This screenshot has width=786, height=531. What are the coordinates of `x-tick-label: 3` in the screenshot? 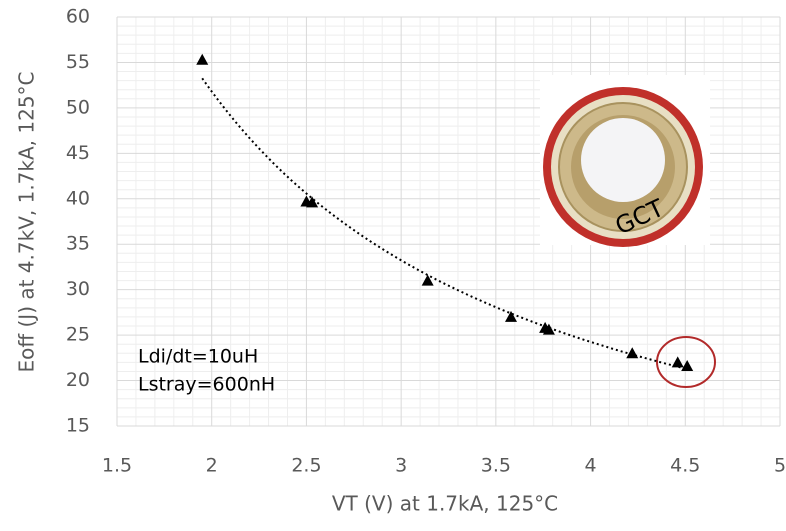 It's located at (401, 466).